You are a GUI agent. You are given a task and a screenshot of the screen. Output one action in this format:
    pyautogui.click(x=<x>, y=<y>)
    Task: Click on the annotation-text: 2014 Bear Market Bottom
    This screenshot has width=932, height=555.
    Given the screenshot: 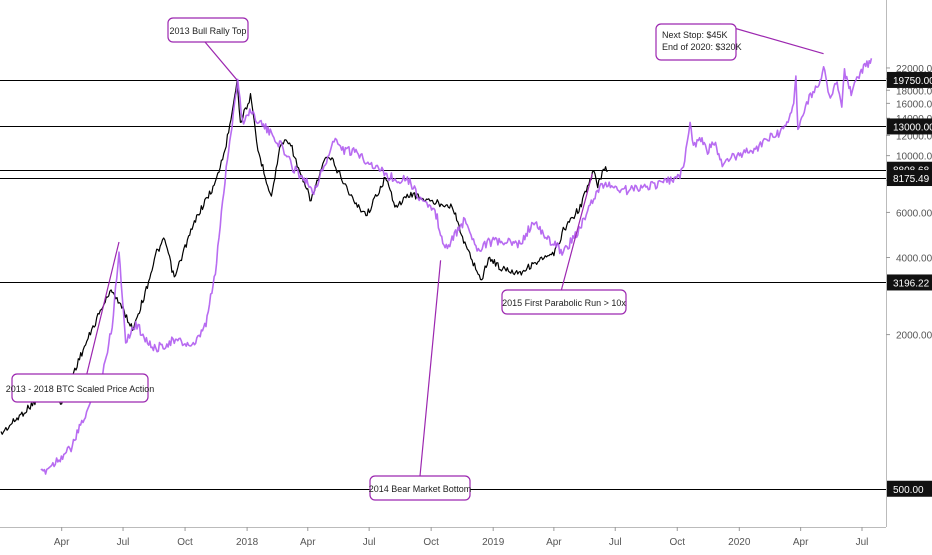 What is the action you would take?
    pyautogui.click(x=420, y=489)
    